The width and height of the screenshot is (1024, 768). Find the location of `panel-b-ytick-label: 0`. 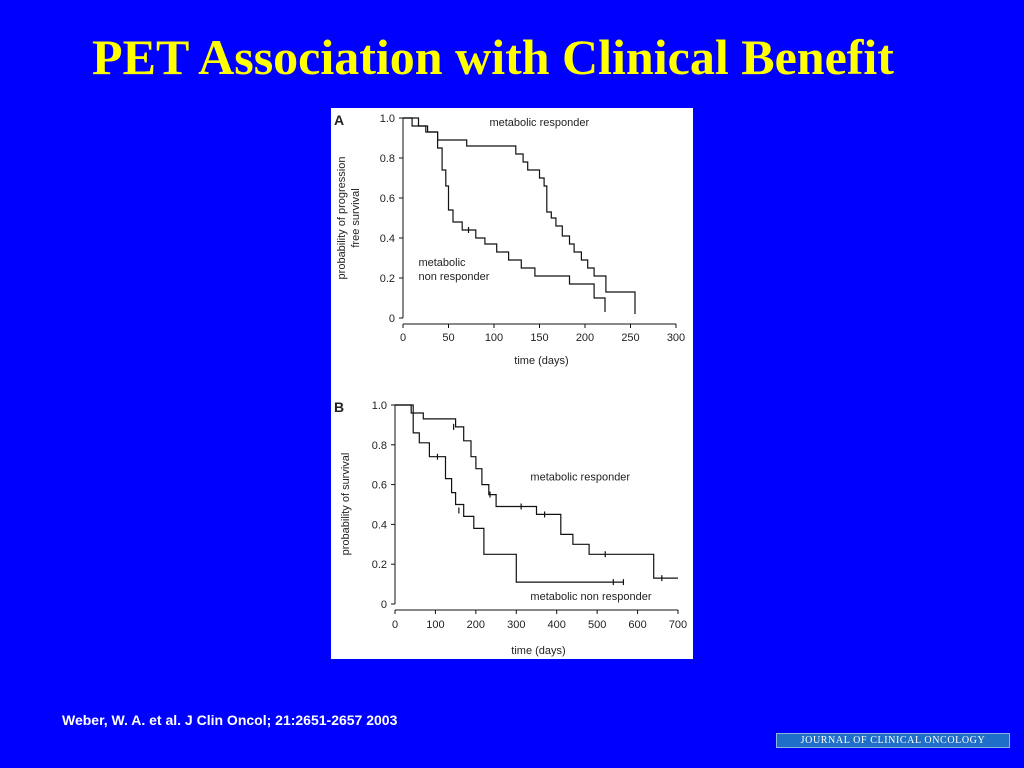

panel-b-ytick-label: 0 is located at coordinates (384, 605).